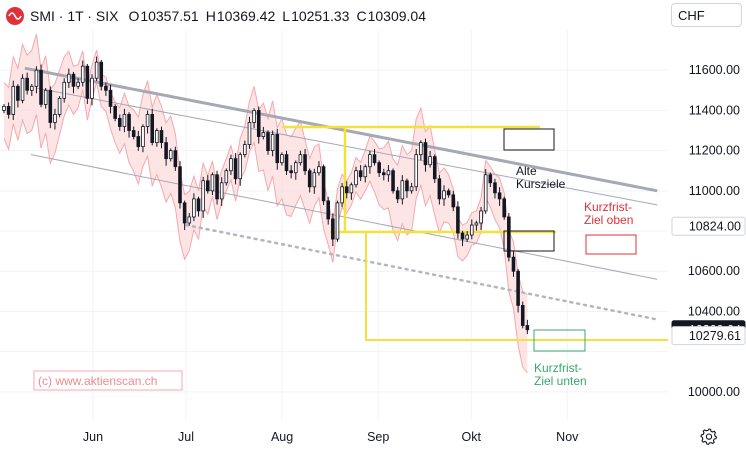  What do you see at coordinates (361, 16) in the screenshot?
I see `close-key: C` at bounding box center [361, 16].